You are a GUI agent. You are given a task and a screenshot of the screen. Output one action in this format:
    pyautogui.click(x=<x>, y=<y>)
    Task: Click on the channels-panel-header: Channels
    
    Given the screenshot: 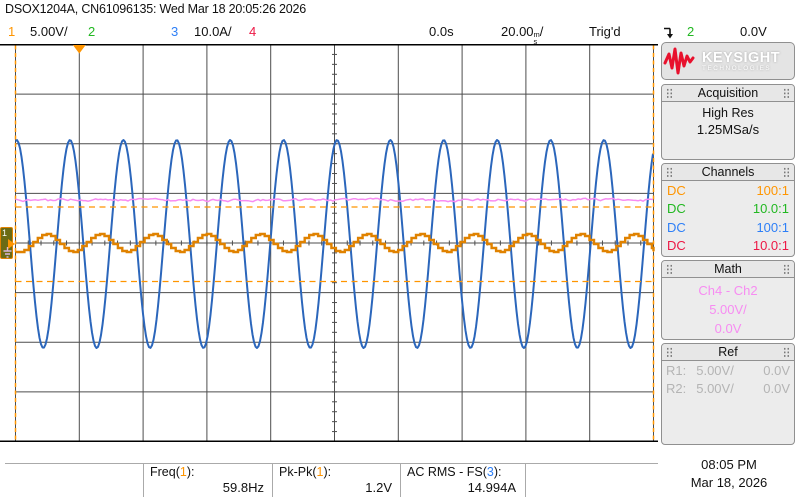 What is the action you would take?
    pyautogui.click(x=728, y=172)
    